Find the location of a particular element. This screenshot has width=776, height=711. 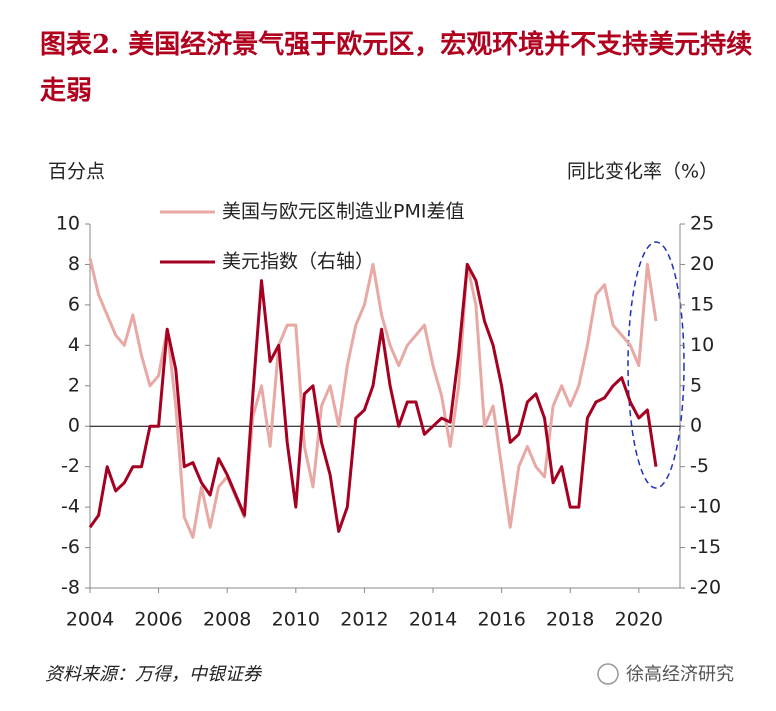

y-tick-label: 10 is located at coordinates (68, 224).